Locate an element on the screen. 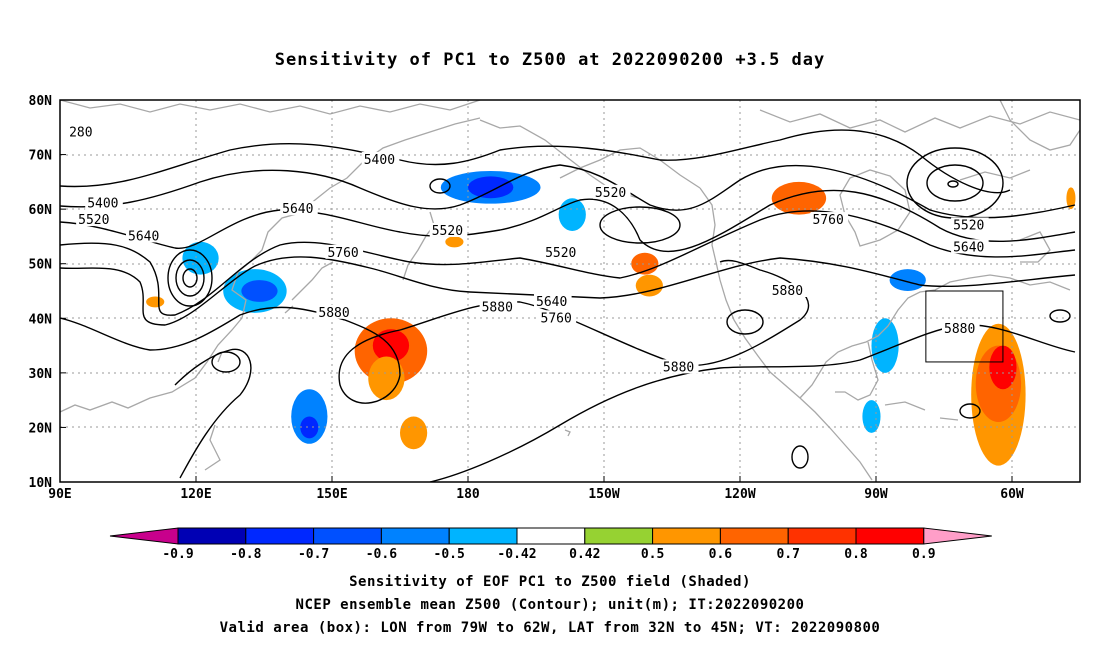  contour-label-10: 5520 is located at coordinates (610, 193).